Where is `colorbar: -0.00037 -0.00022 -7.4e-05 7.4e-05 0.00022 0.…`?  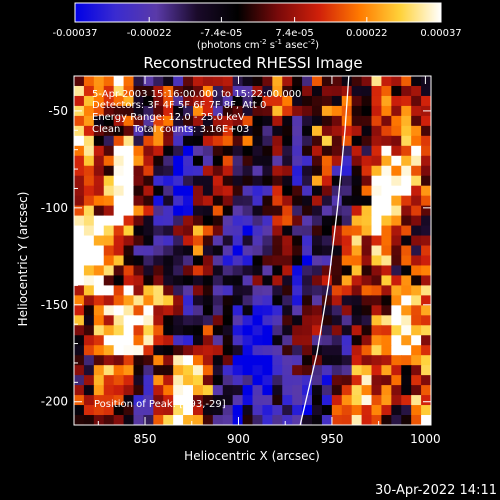 colorbar: -0.00037 -0.00022 -7.4e-05 7.4e-05 0.00022 0.… is located at coordinates (257, 26).